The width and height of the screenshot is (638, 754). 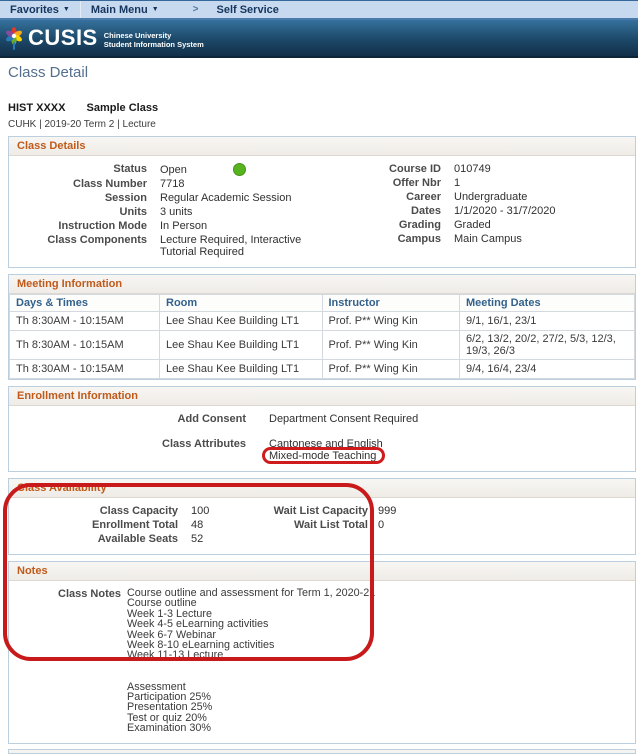 What do you see at coordinates (322, 571) in the screenshot?
I see `section-heading-notes: Notes` at bounding box center [322, 571].